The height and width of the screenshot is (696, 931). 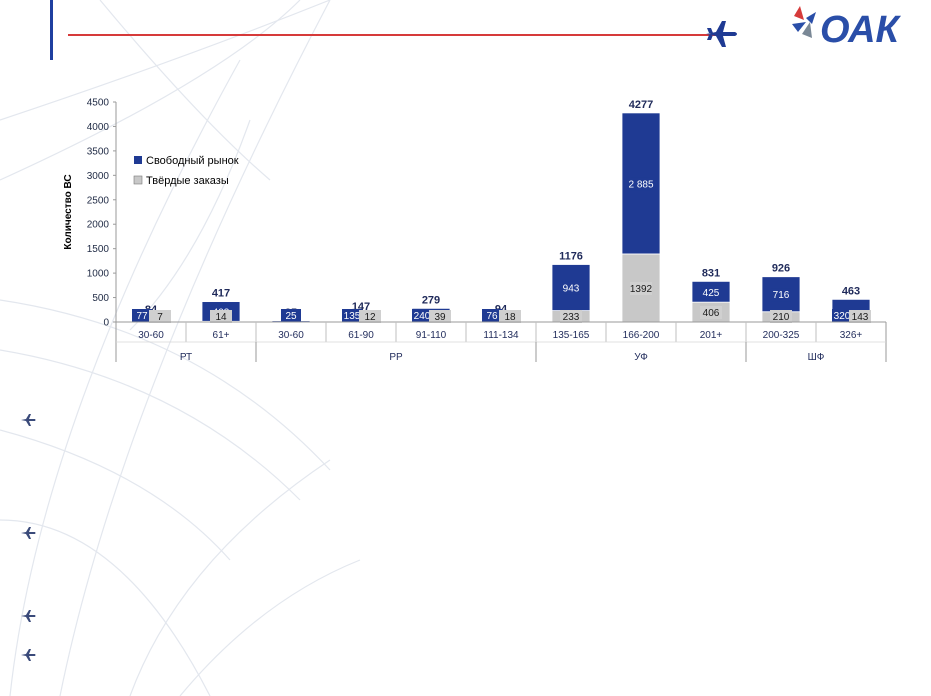 I want to click on value-label-free: 135, so click(x=352, y=316).